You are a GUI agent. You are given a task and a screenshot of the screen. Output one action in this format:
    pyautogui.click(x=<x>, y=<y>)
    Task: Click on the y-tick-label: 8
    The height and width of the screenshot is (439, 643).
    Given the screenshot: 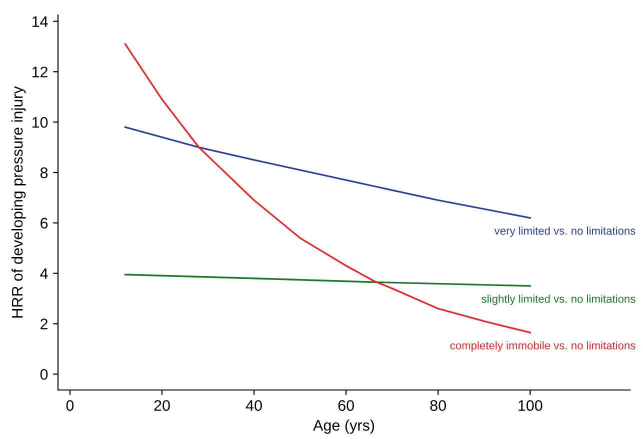 What is the action you would take?
    pyautogui.click(x=44, y=172)
    